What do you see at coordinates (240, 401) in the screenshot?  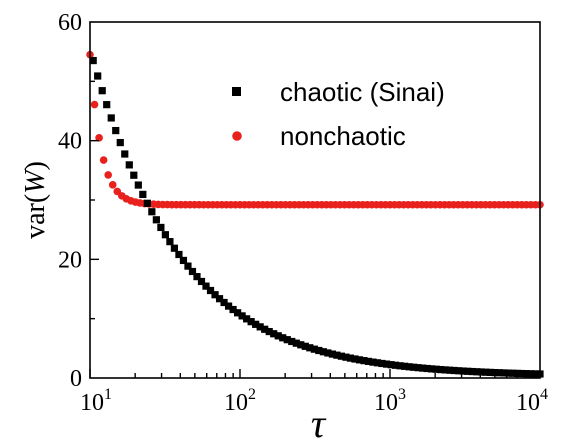 I see `x-tick-label: 10²` at bounding box center [240, 401].